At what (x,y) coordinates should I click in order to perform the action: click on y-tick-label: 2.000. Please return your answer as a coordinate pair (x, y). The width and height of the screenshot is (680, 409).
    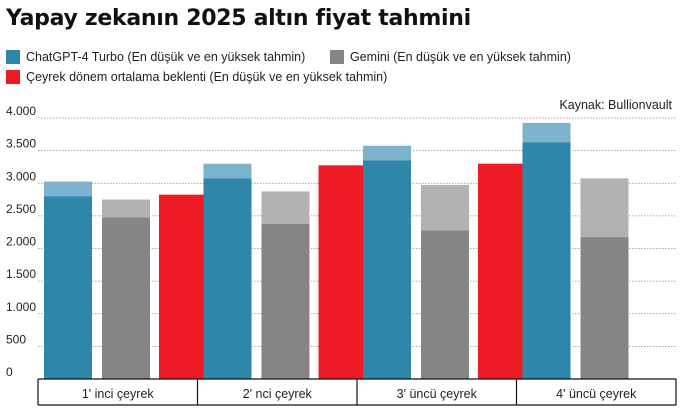
    Looking at the image, I should click on (21, 242).